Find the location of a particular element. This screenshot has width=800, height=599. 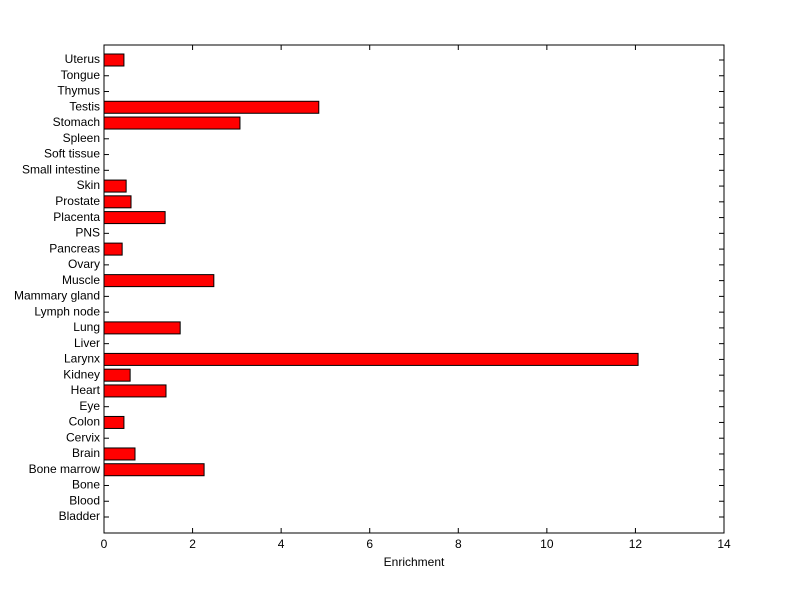

y-tick-label: Heart is located at coordinates (86, 390).